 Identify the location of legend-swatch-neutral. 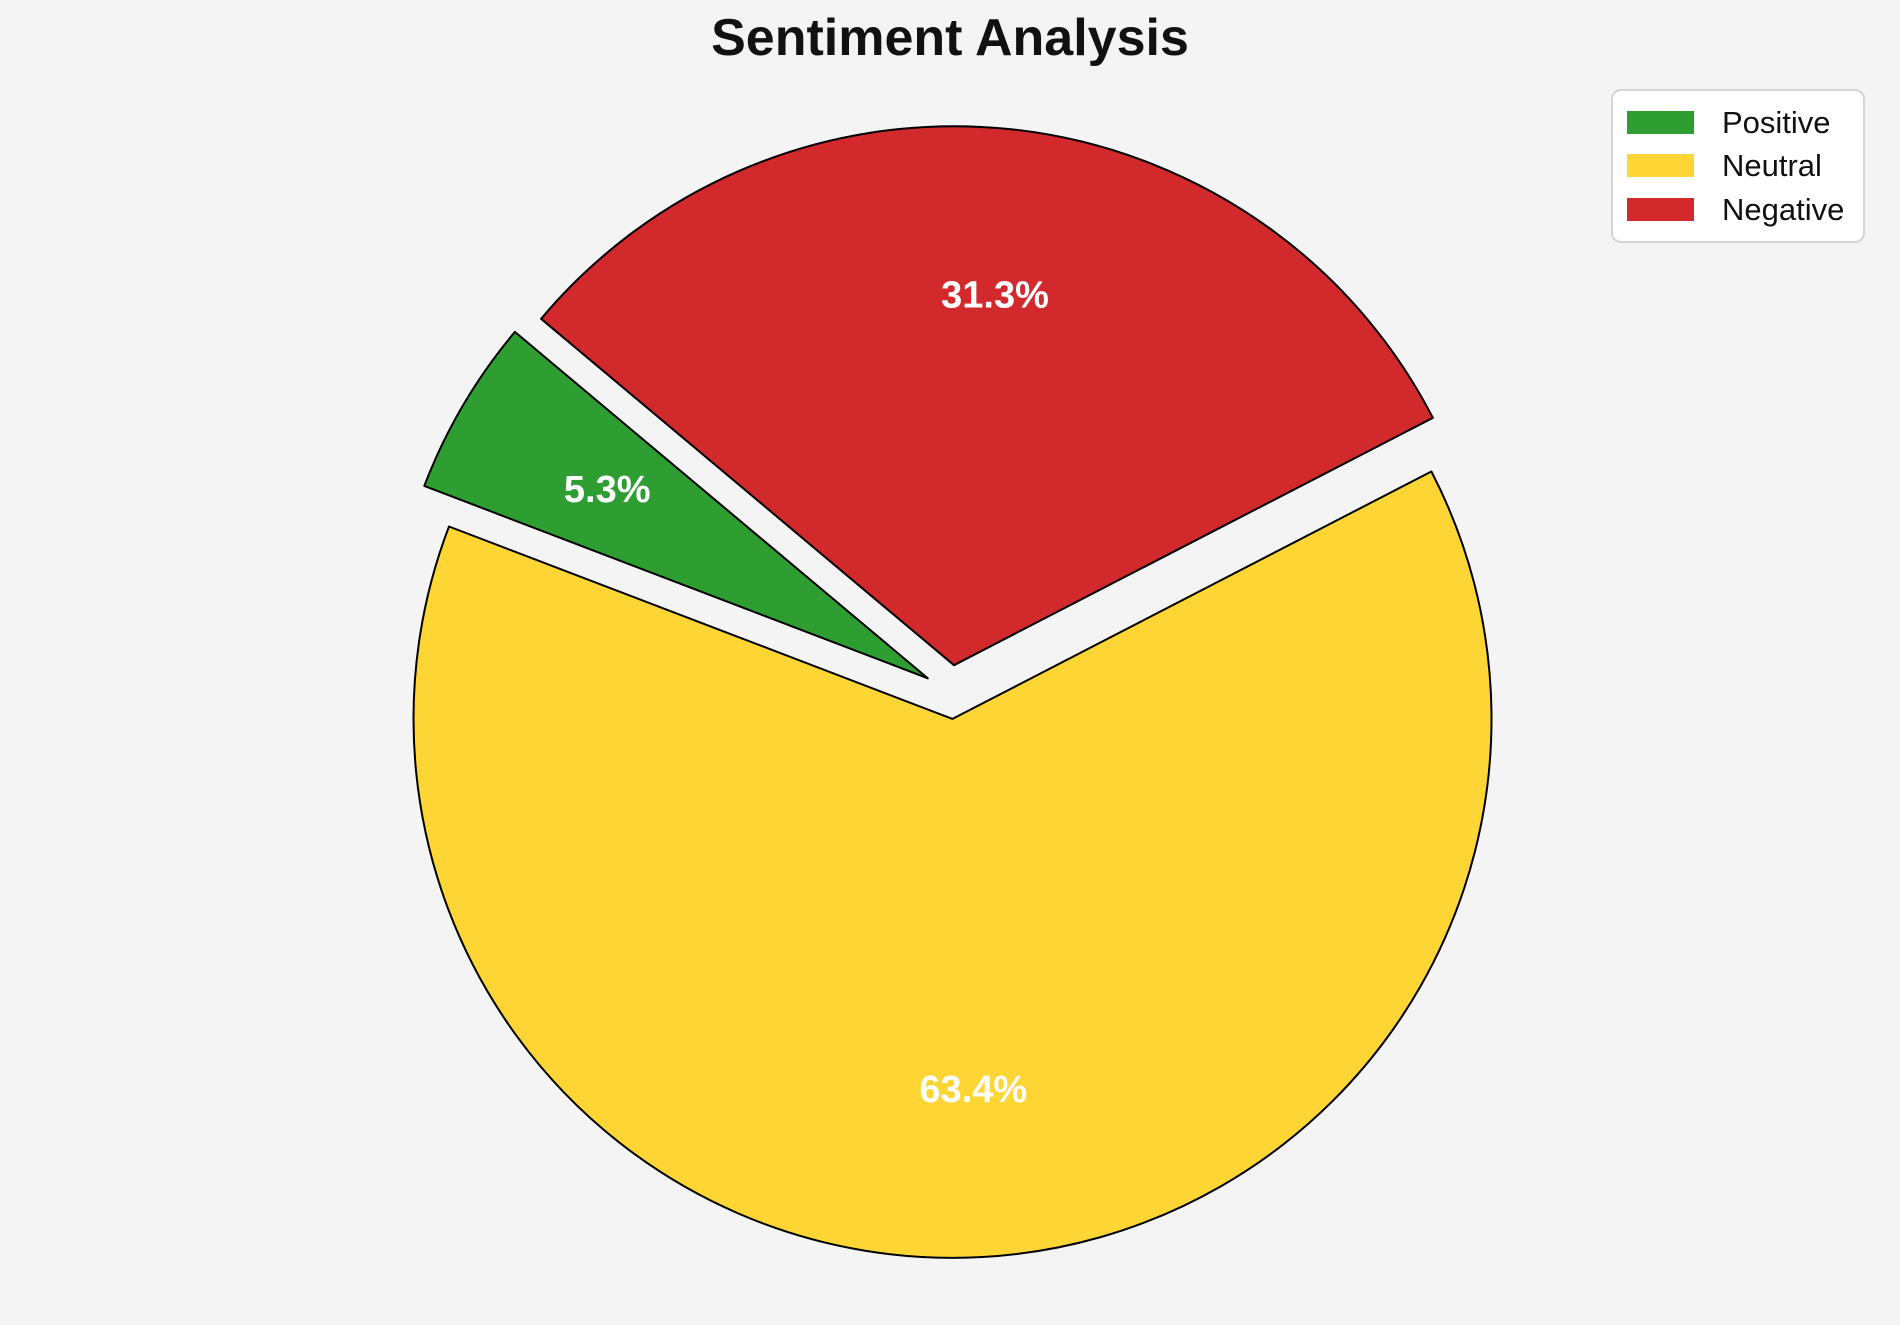
(1660, 166).